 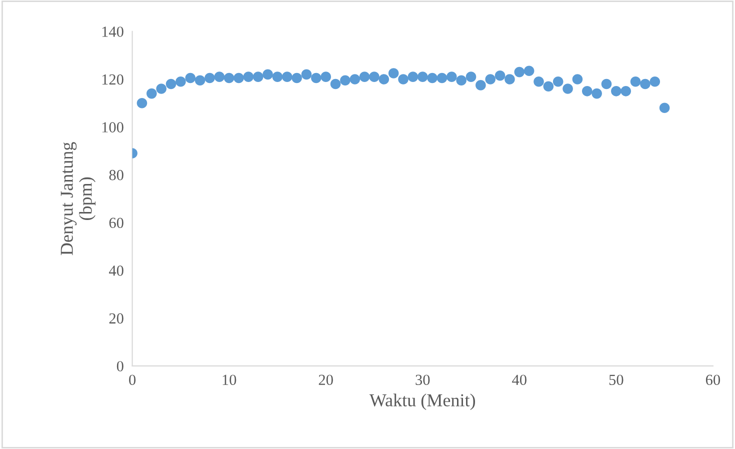 I want to click on y-tick-label: 140, so click(x=113, y=31).